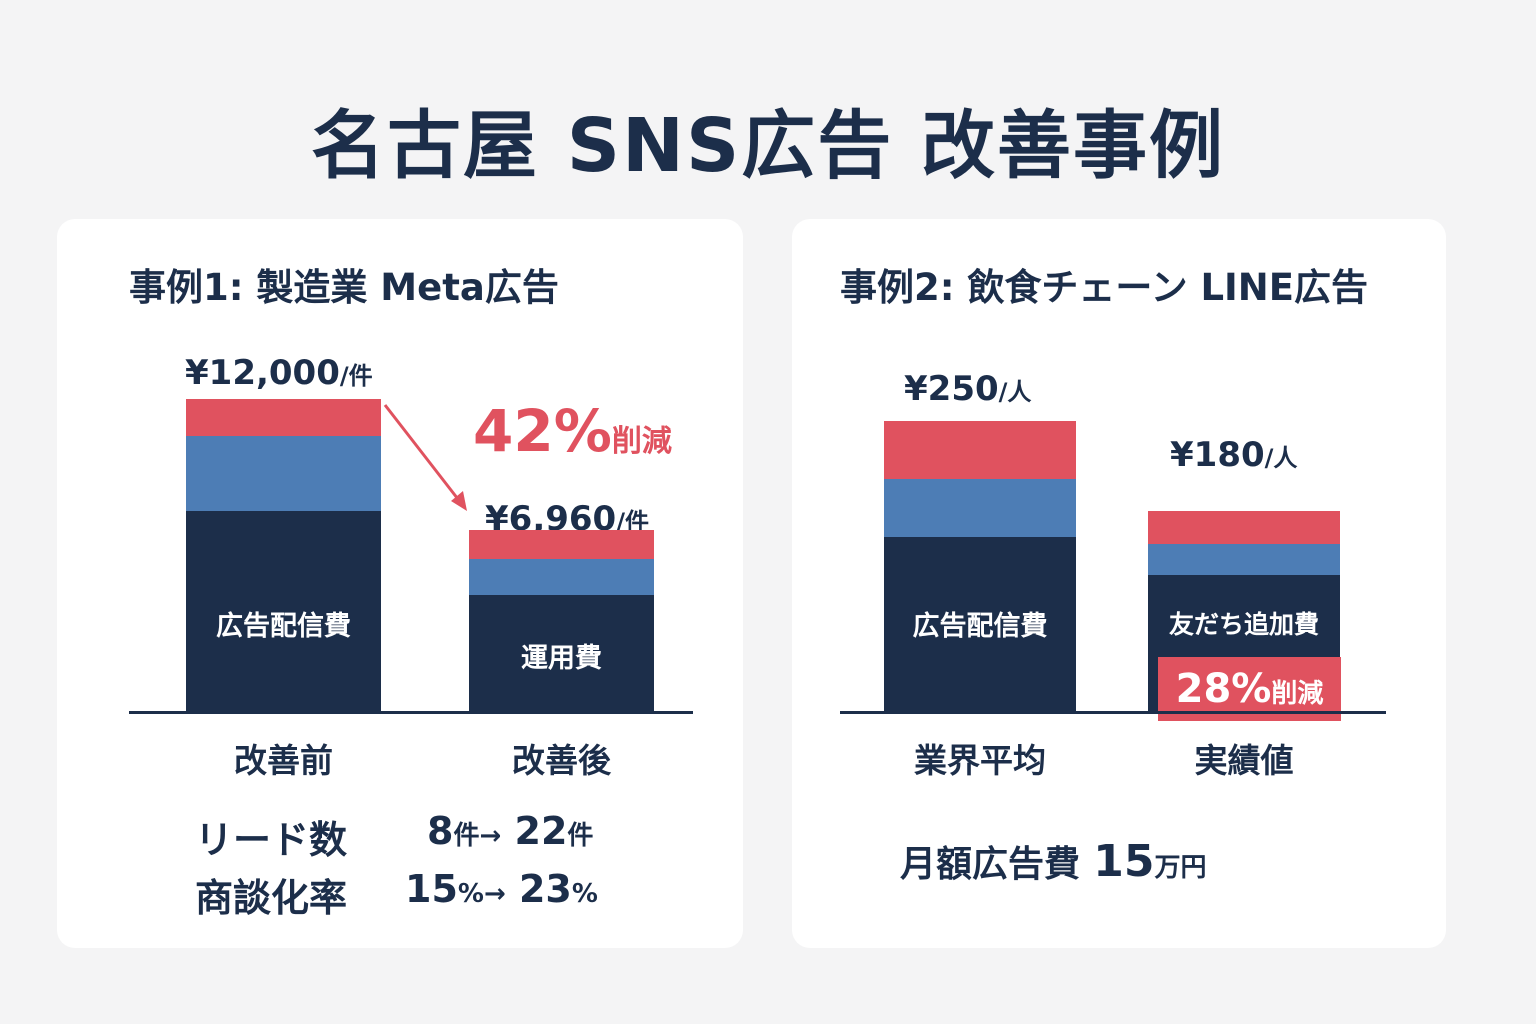  Describe the element at coordinates (561, 577) in the screenshot. I see `case1-bar2-seg-blue` at that location.